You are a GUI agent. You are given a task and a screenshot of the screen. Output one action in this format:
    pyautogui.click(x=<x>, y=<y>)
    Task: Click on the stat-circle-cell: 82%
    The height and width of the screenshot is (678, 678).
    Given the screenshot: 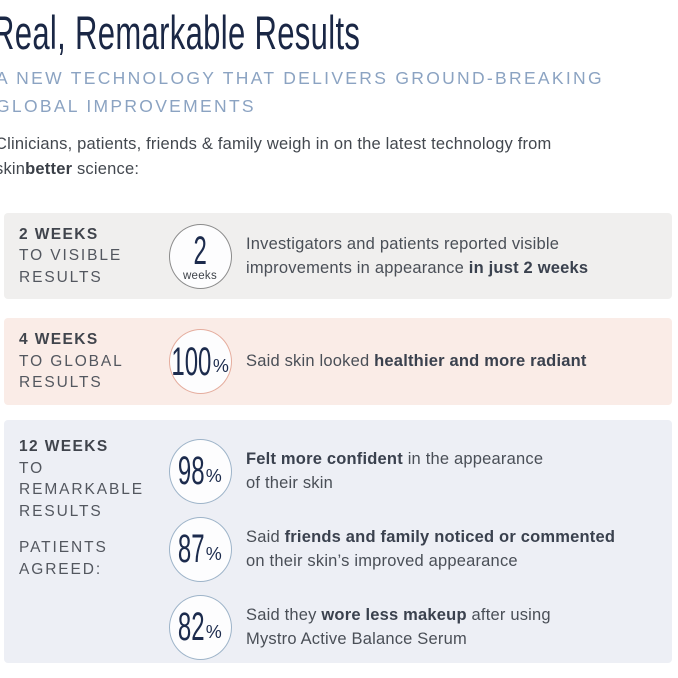 What is the action you would take?
    pyautogui.click(x=200, y=627)
    